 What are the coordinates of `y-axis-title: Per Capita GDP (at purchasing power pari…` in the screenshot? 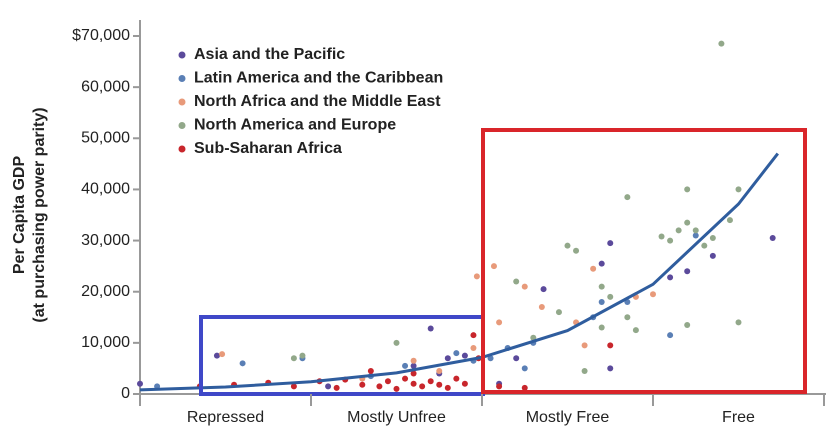 It's located at (29, 214).